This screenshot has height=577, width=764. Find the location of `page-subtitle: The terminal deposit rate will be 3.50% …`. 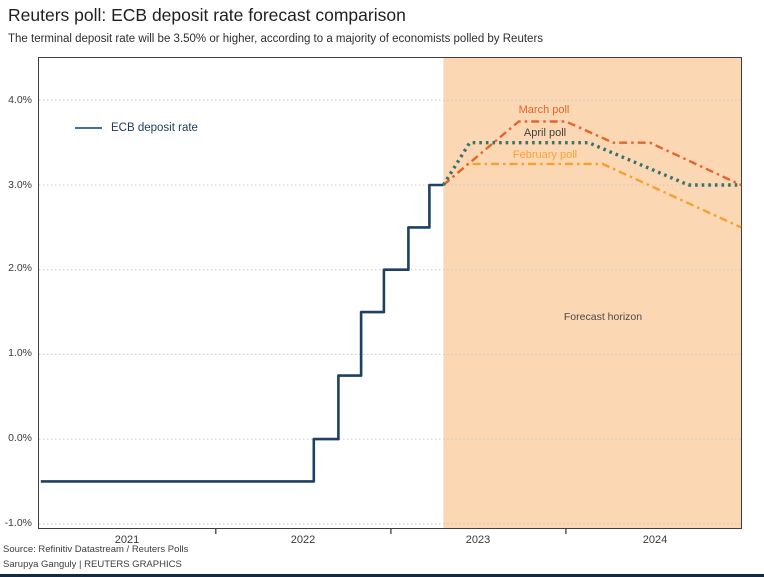

page-subtitle: The terminal deposit rate will be 3.50% … is located at coordinates (276, 39).